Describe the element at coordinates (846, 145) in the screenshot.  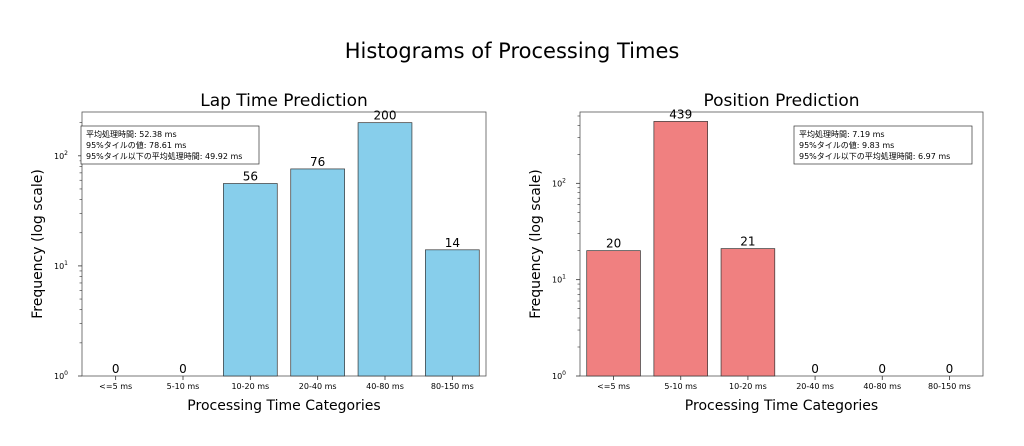
I see `stats-annotation-line: 95%タイルの値: 9.83 ms` at that location.